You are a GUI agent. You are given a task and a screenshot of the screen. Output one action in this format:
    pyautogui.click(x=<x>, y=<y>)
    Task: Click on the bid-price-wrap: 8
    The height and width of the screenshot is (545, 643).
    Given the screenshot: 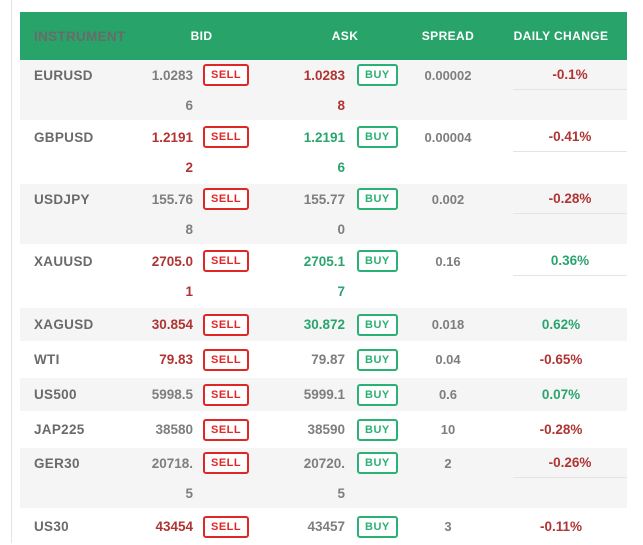 What is the action you would take?
    pyautogui.click(x=189, y=229)
    